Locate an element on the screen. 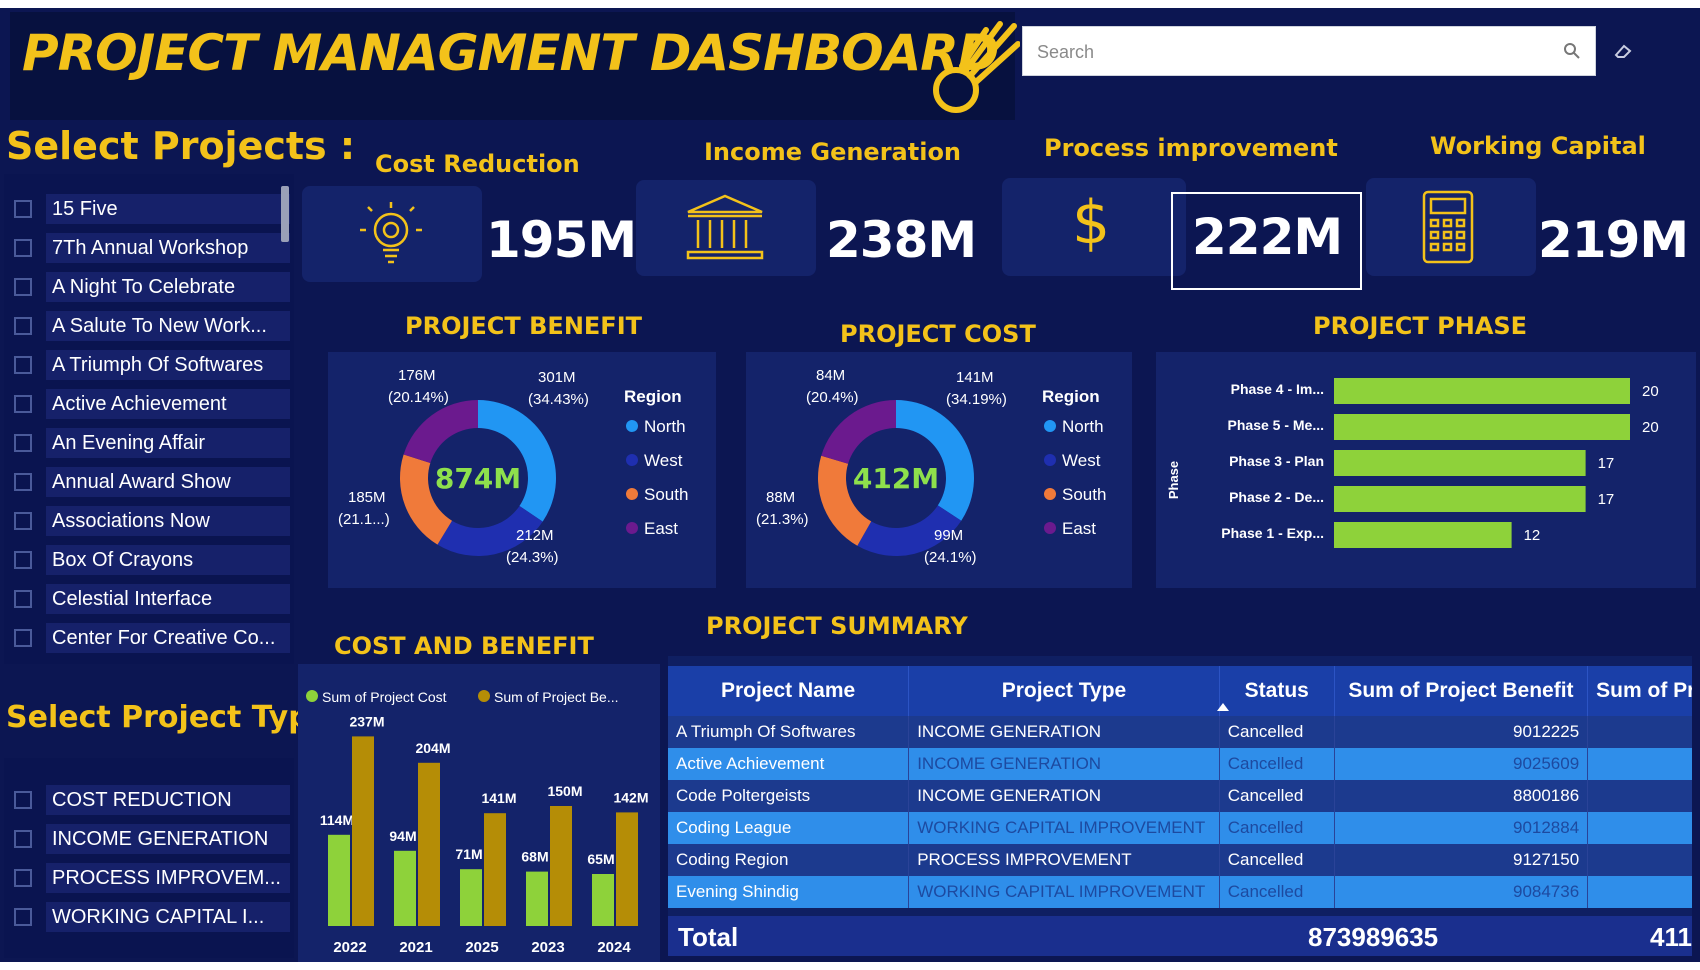 This screenshot has height=970, width=1700. legend-label-west: West is located at coordinates (663, 460).